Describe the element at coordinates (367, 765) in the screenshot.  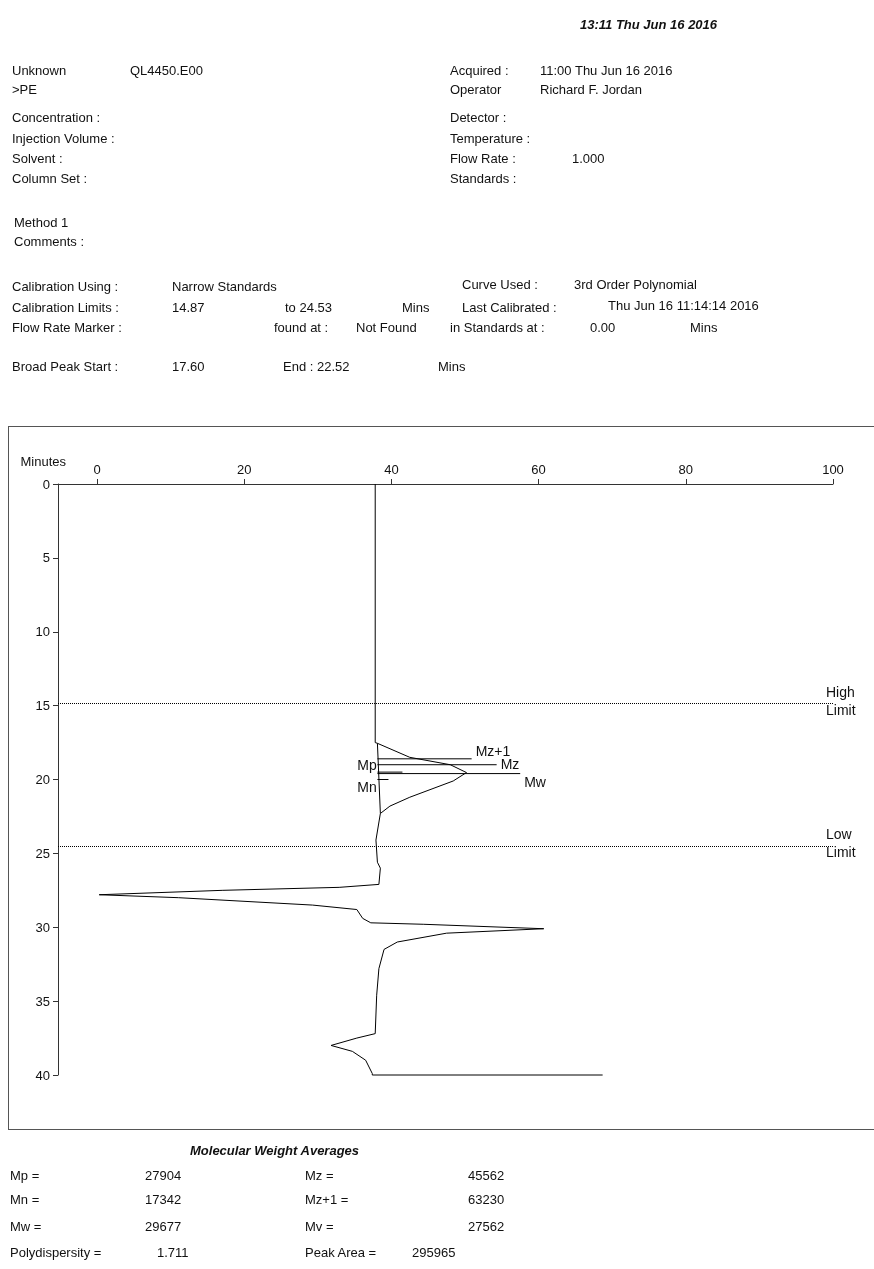
I see `series-label: Mp` at that location.